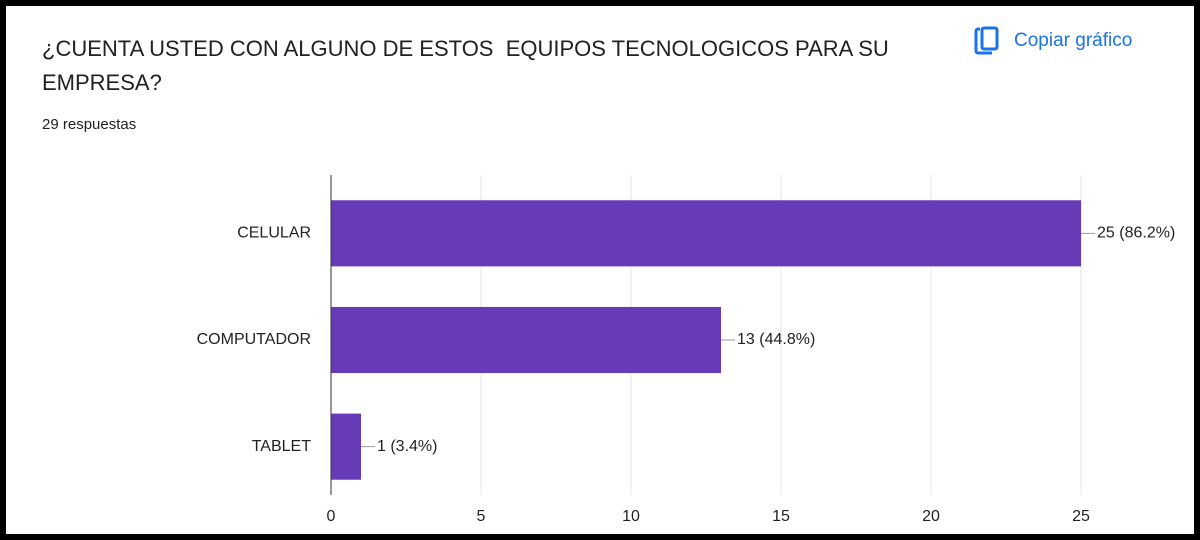 This screenshot has height=540, width=1200. I want to click on copy-chart-button: Copiar gráfico, so click(1053, 41).